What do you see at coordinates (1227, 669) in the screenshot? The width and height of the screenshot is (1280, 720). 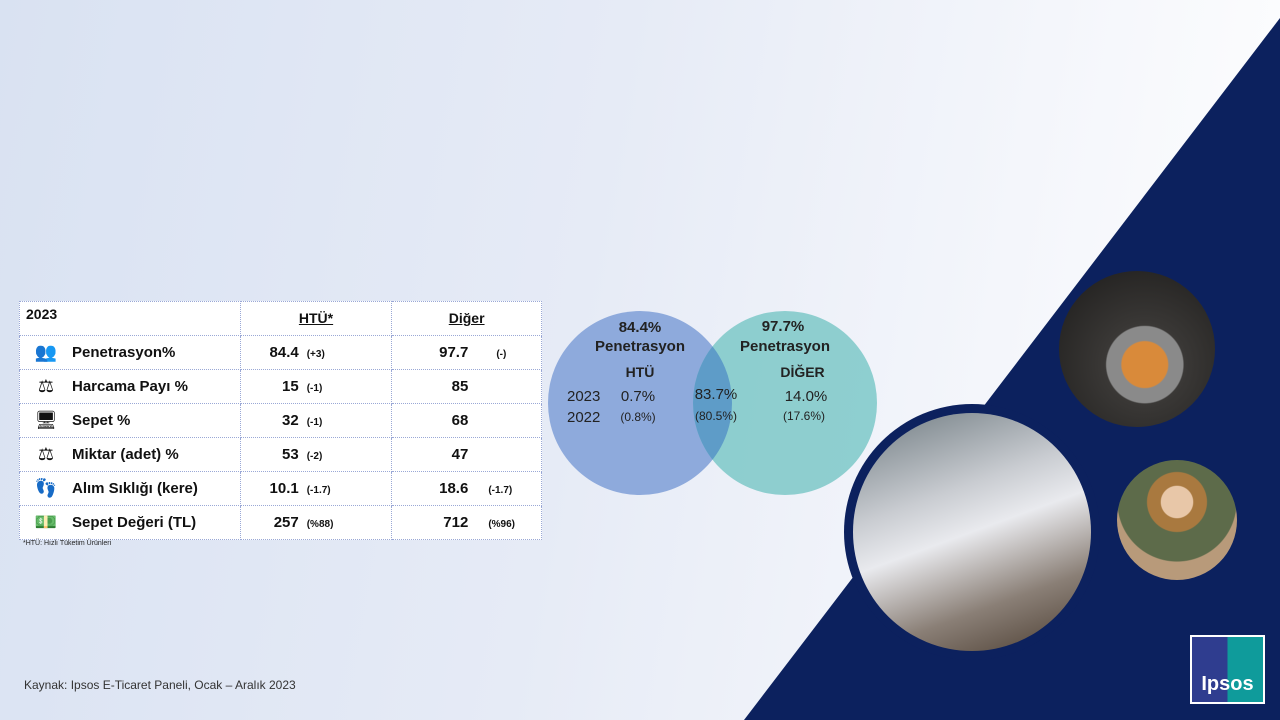 I see `ipsos-logo: Ipsos` at bounding box center [1227, 669].